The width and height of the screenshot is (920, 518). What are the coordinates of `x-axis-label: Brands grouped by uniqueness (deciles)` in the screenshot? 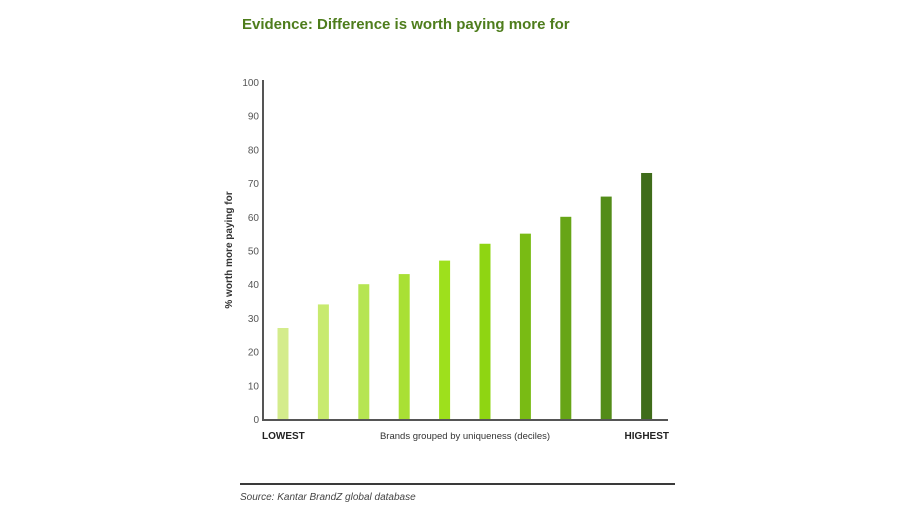 It's located at (465, 436).